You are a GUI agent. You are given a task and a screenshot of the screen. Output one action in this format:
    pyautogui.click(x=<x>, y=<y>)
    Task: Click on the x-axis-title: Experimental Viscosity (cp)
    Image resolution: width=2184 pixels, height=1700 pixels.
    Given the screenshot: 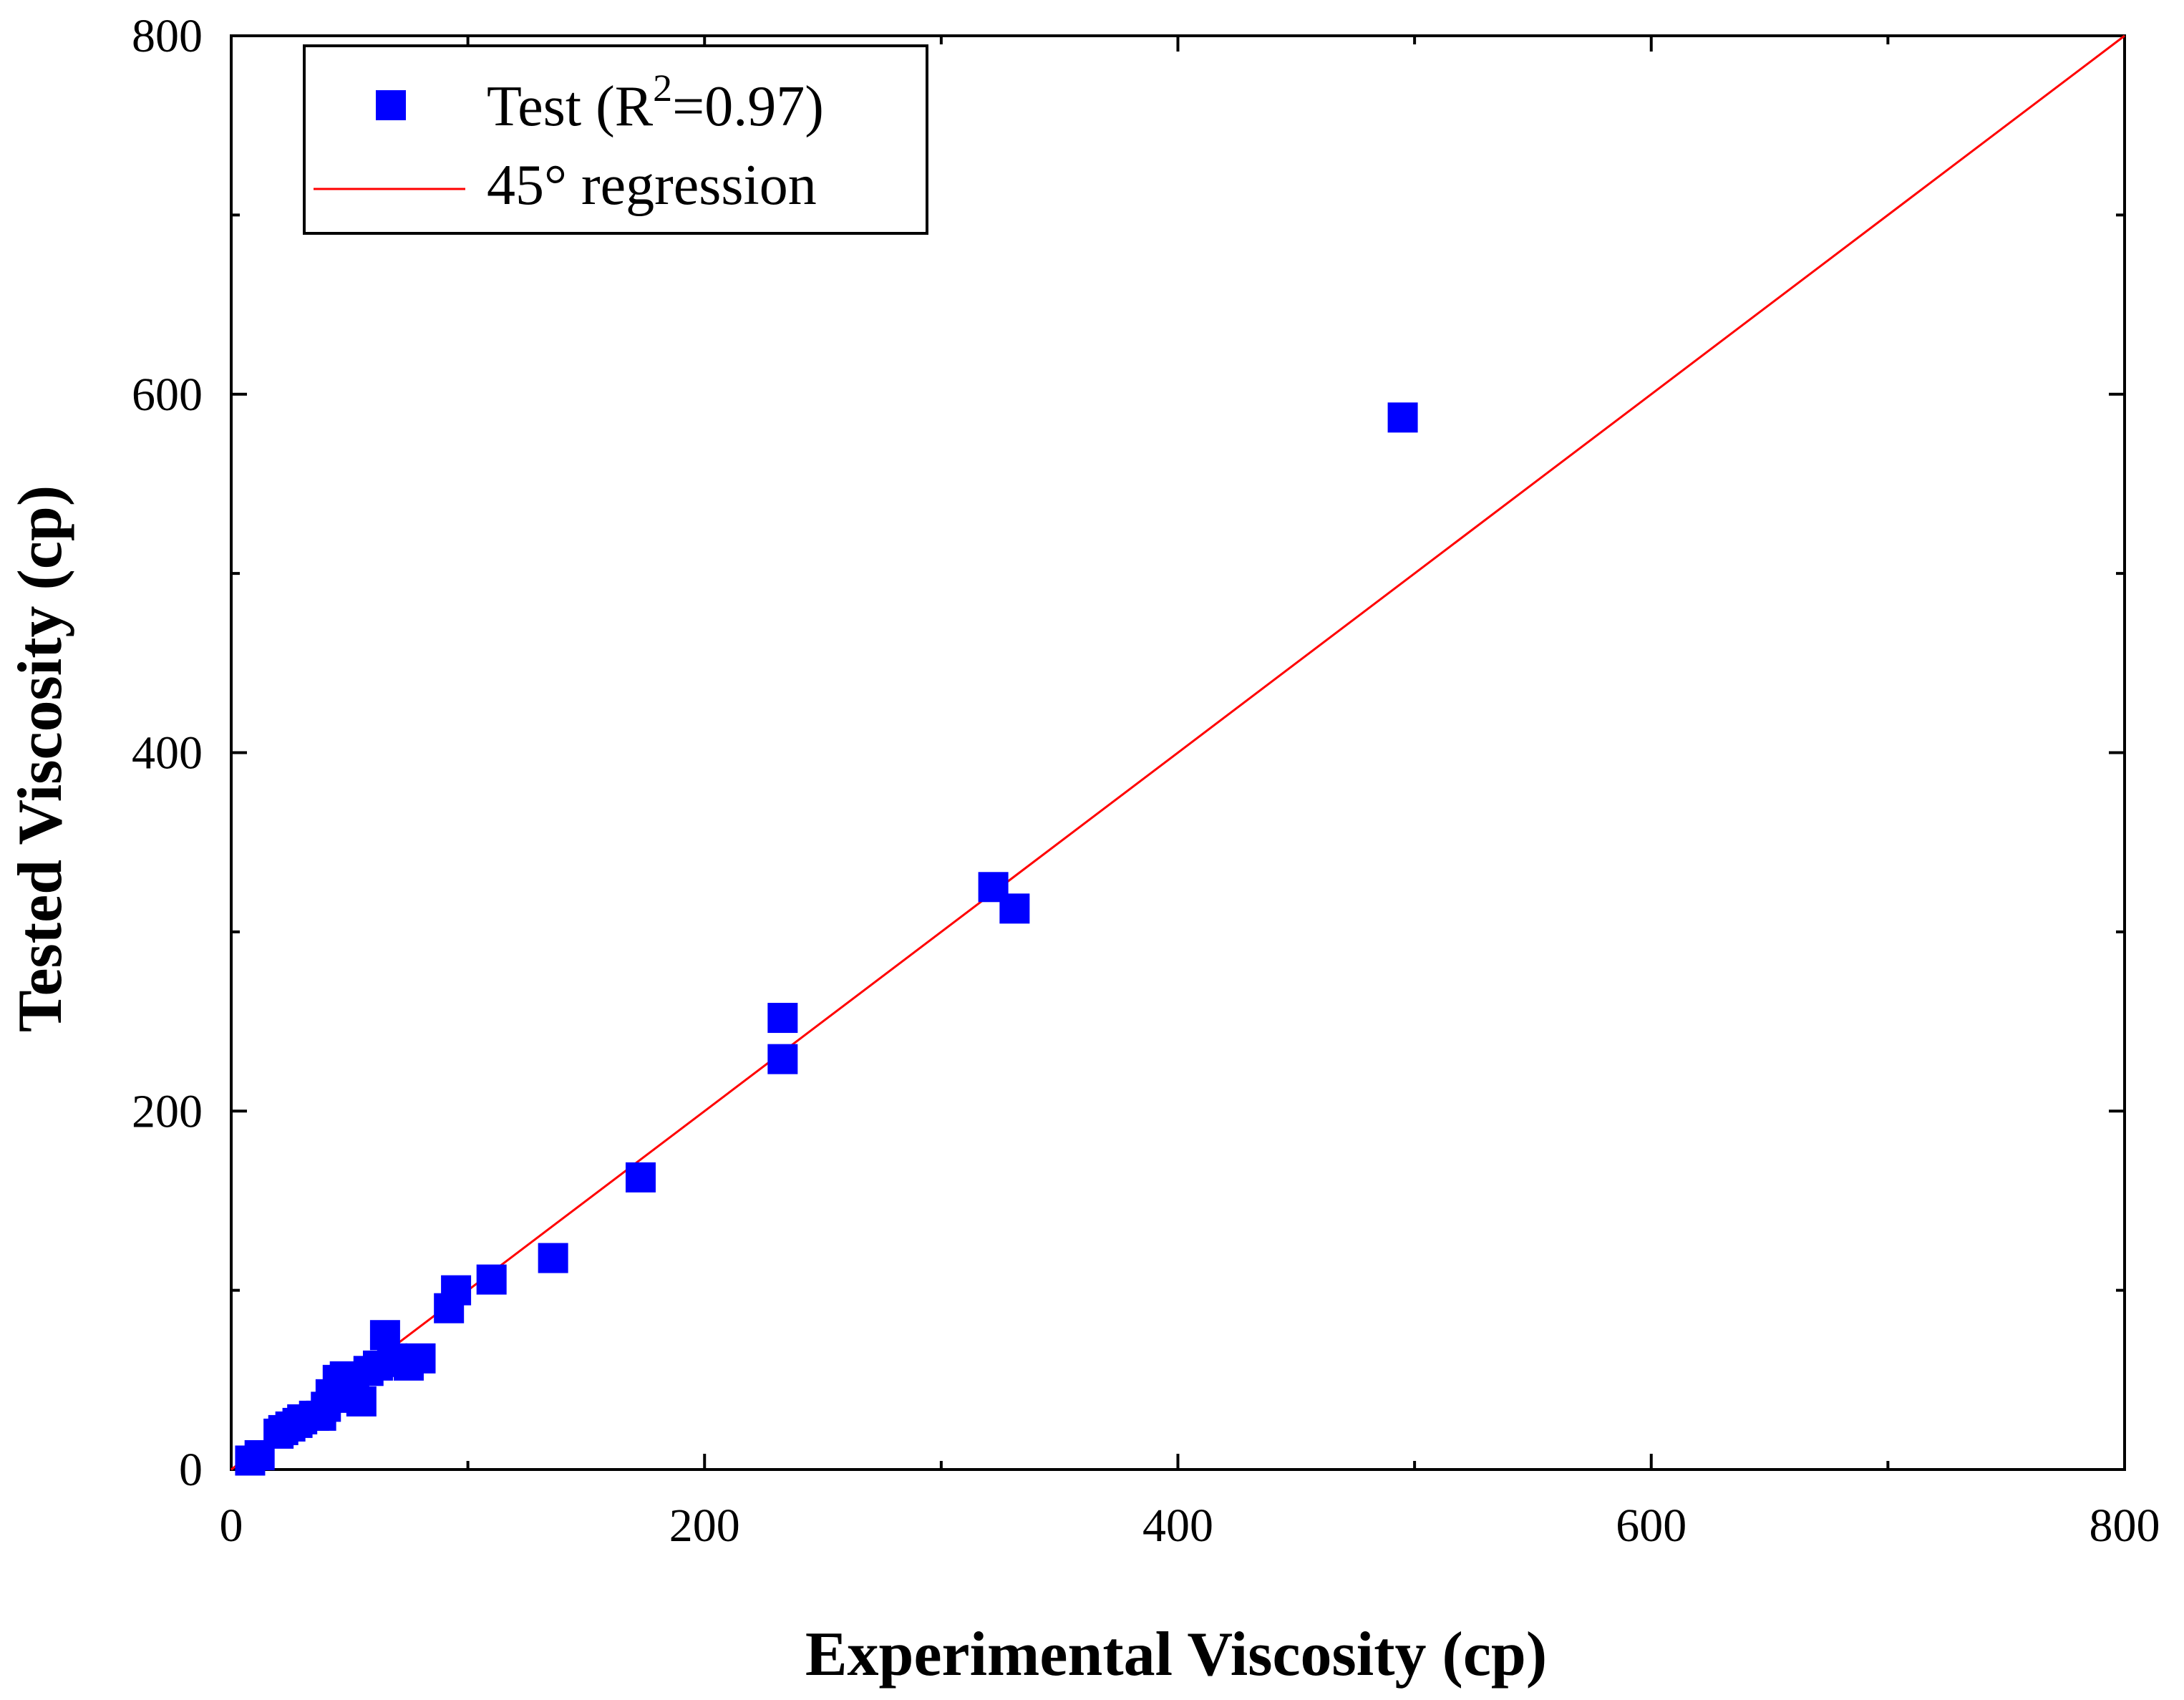 What is the action you would take?
    pyautogui.click(x=1176, y=1654)
    